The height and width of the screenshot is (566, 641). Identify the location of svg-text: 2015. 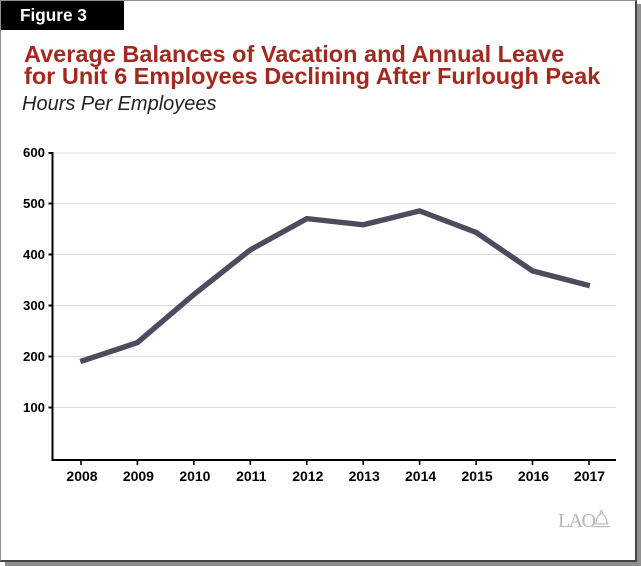
(477, 476).